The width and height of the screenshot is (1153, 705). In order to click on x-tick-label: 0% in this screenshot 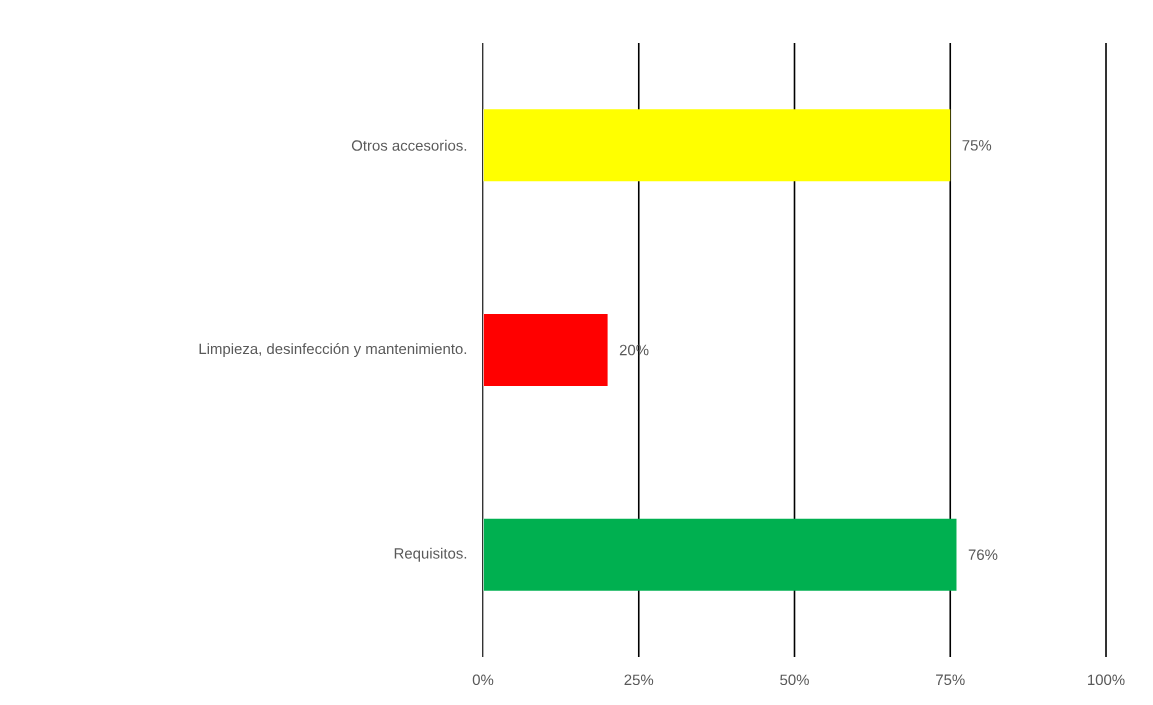, I will do `click(483, 680)`.